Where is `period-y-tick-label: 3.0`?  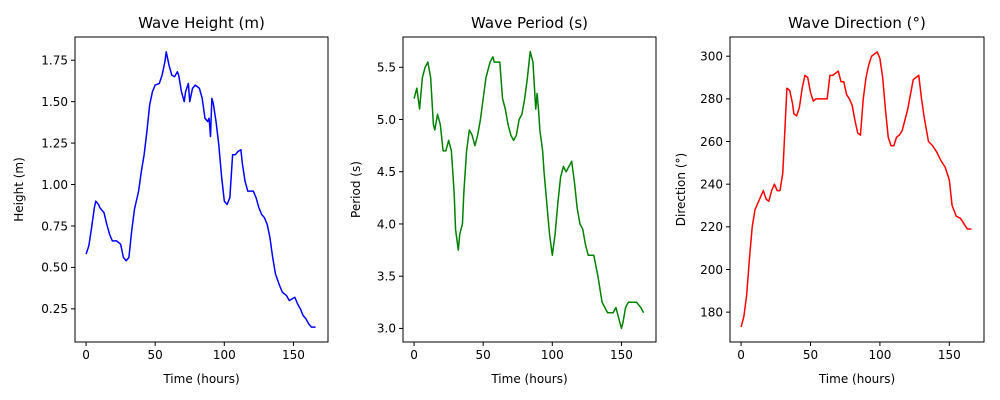 period-y-tick-label: 3.0 is located at coordinates (386, 329).